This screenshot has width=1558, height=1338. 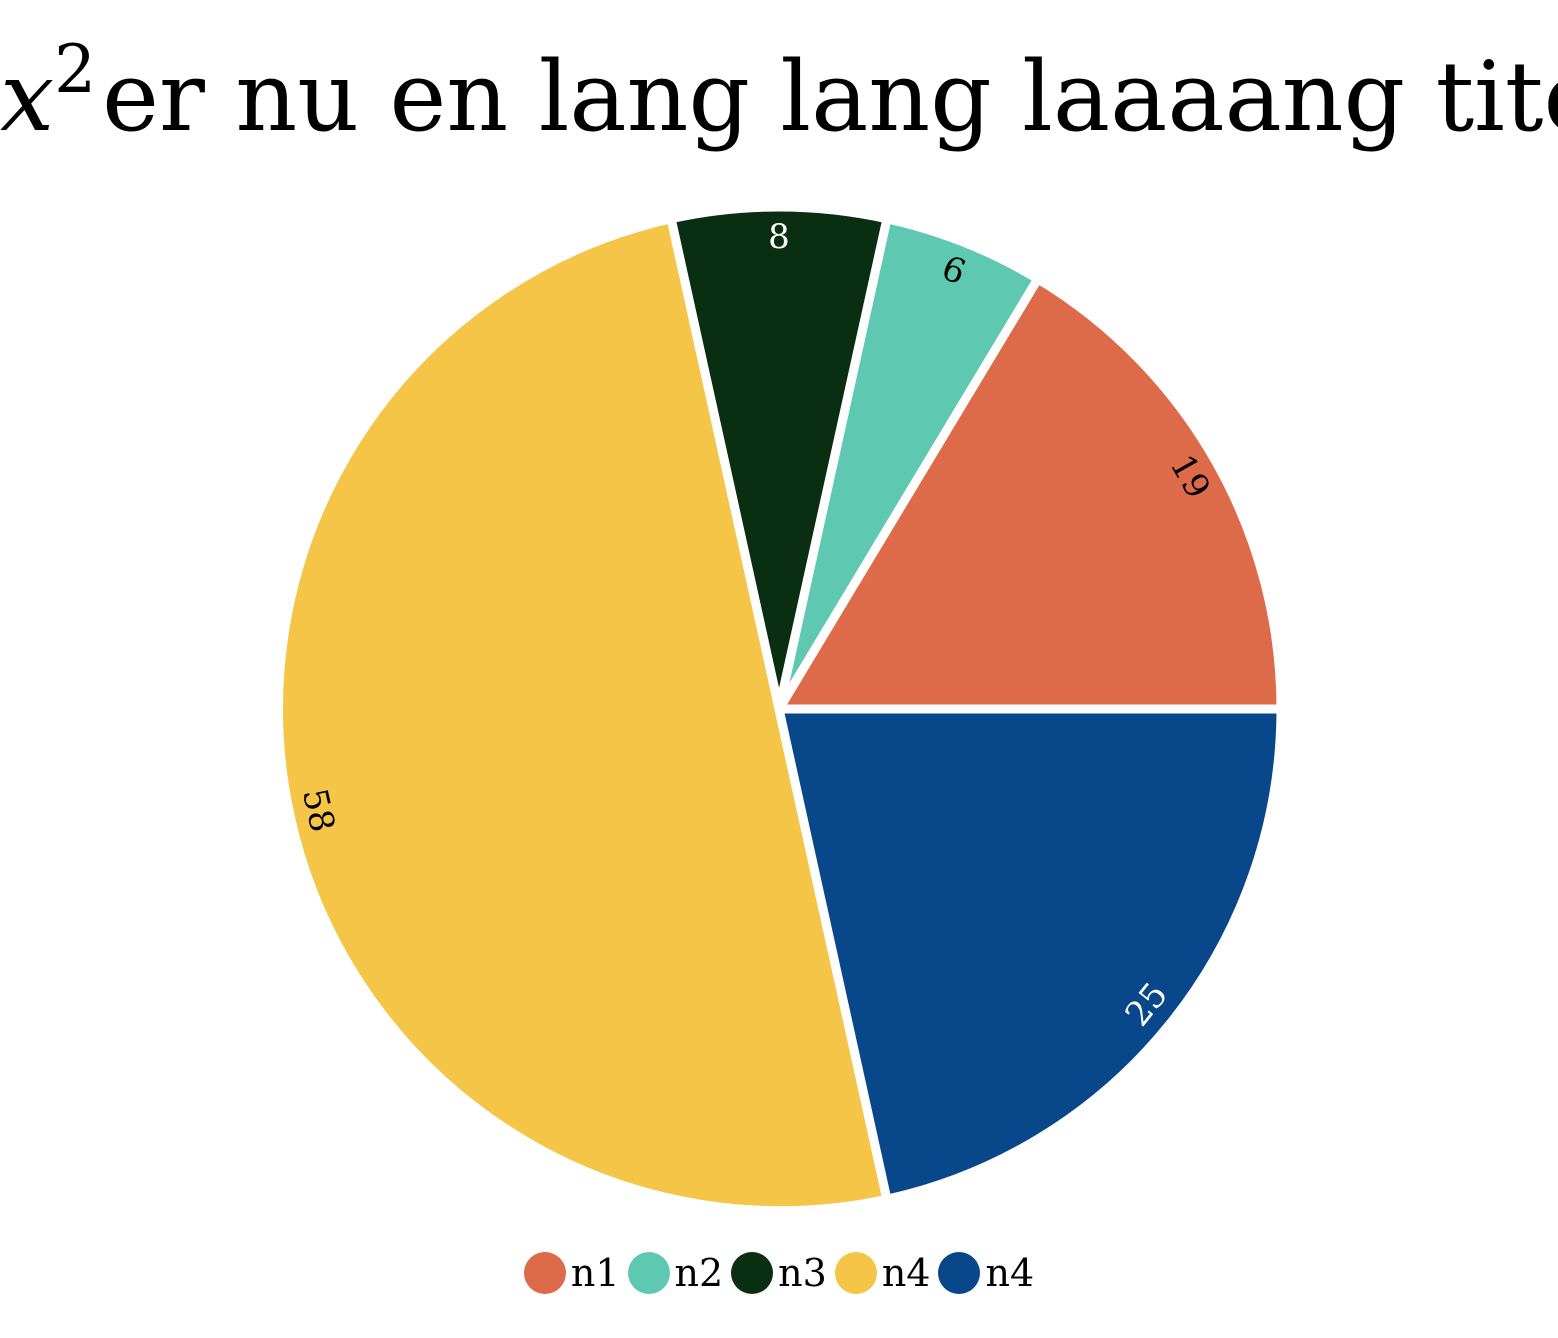 I want to click on title-text: er nu en lang lang laaaang titel, so click(x=830, y=97).